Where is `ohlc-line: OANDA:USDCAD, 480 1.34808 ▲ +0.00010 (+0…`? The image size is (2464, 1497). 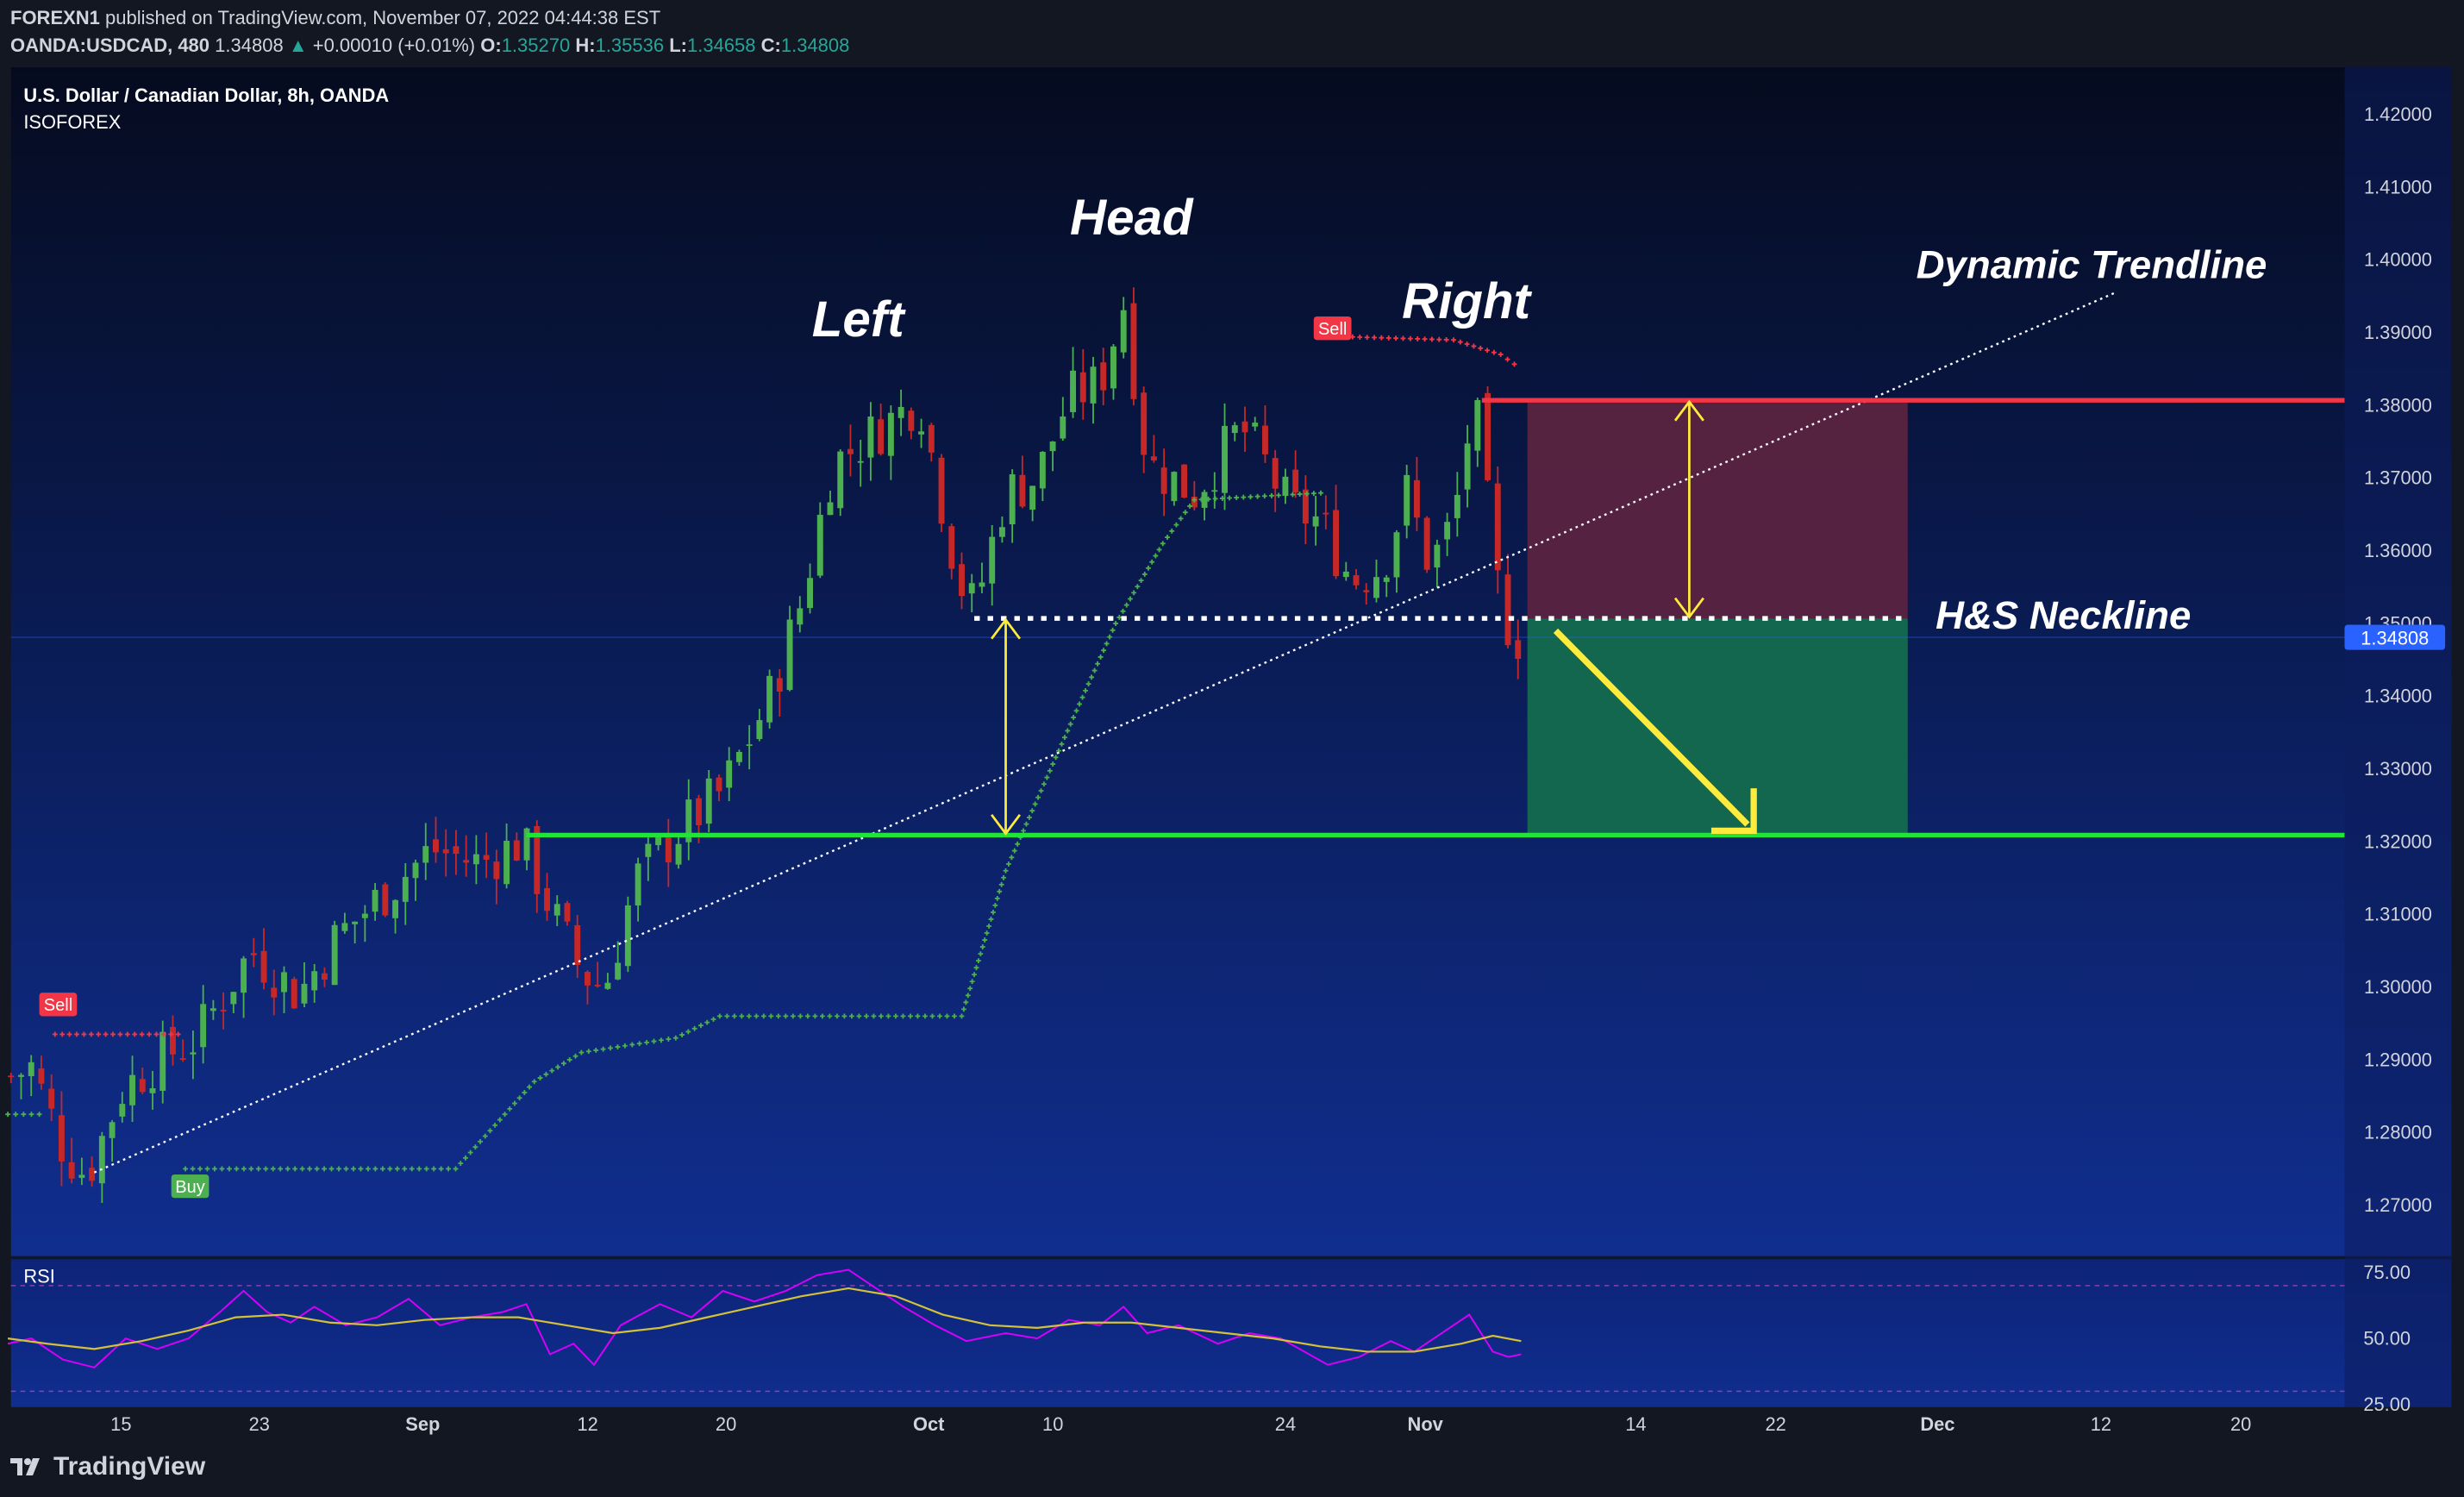
ohlc-line: OANDA:USDCAD, 480 1.34808 ▲ +0.00010 (+0… is located at coordinates (429, 45).